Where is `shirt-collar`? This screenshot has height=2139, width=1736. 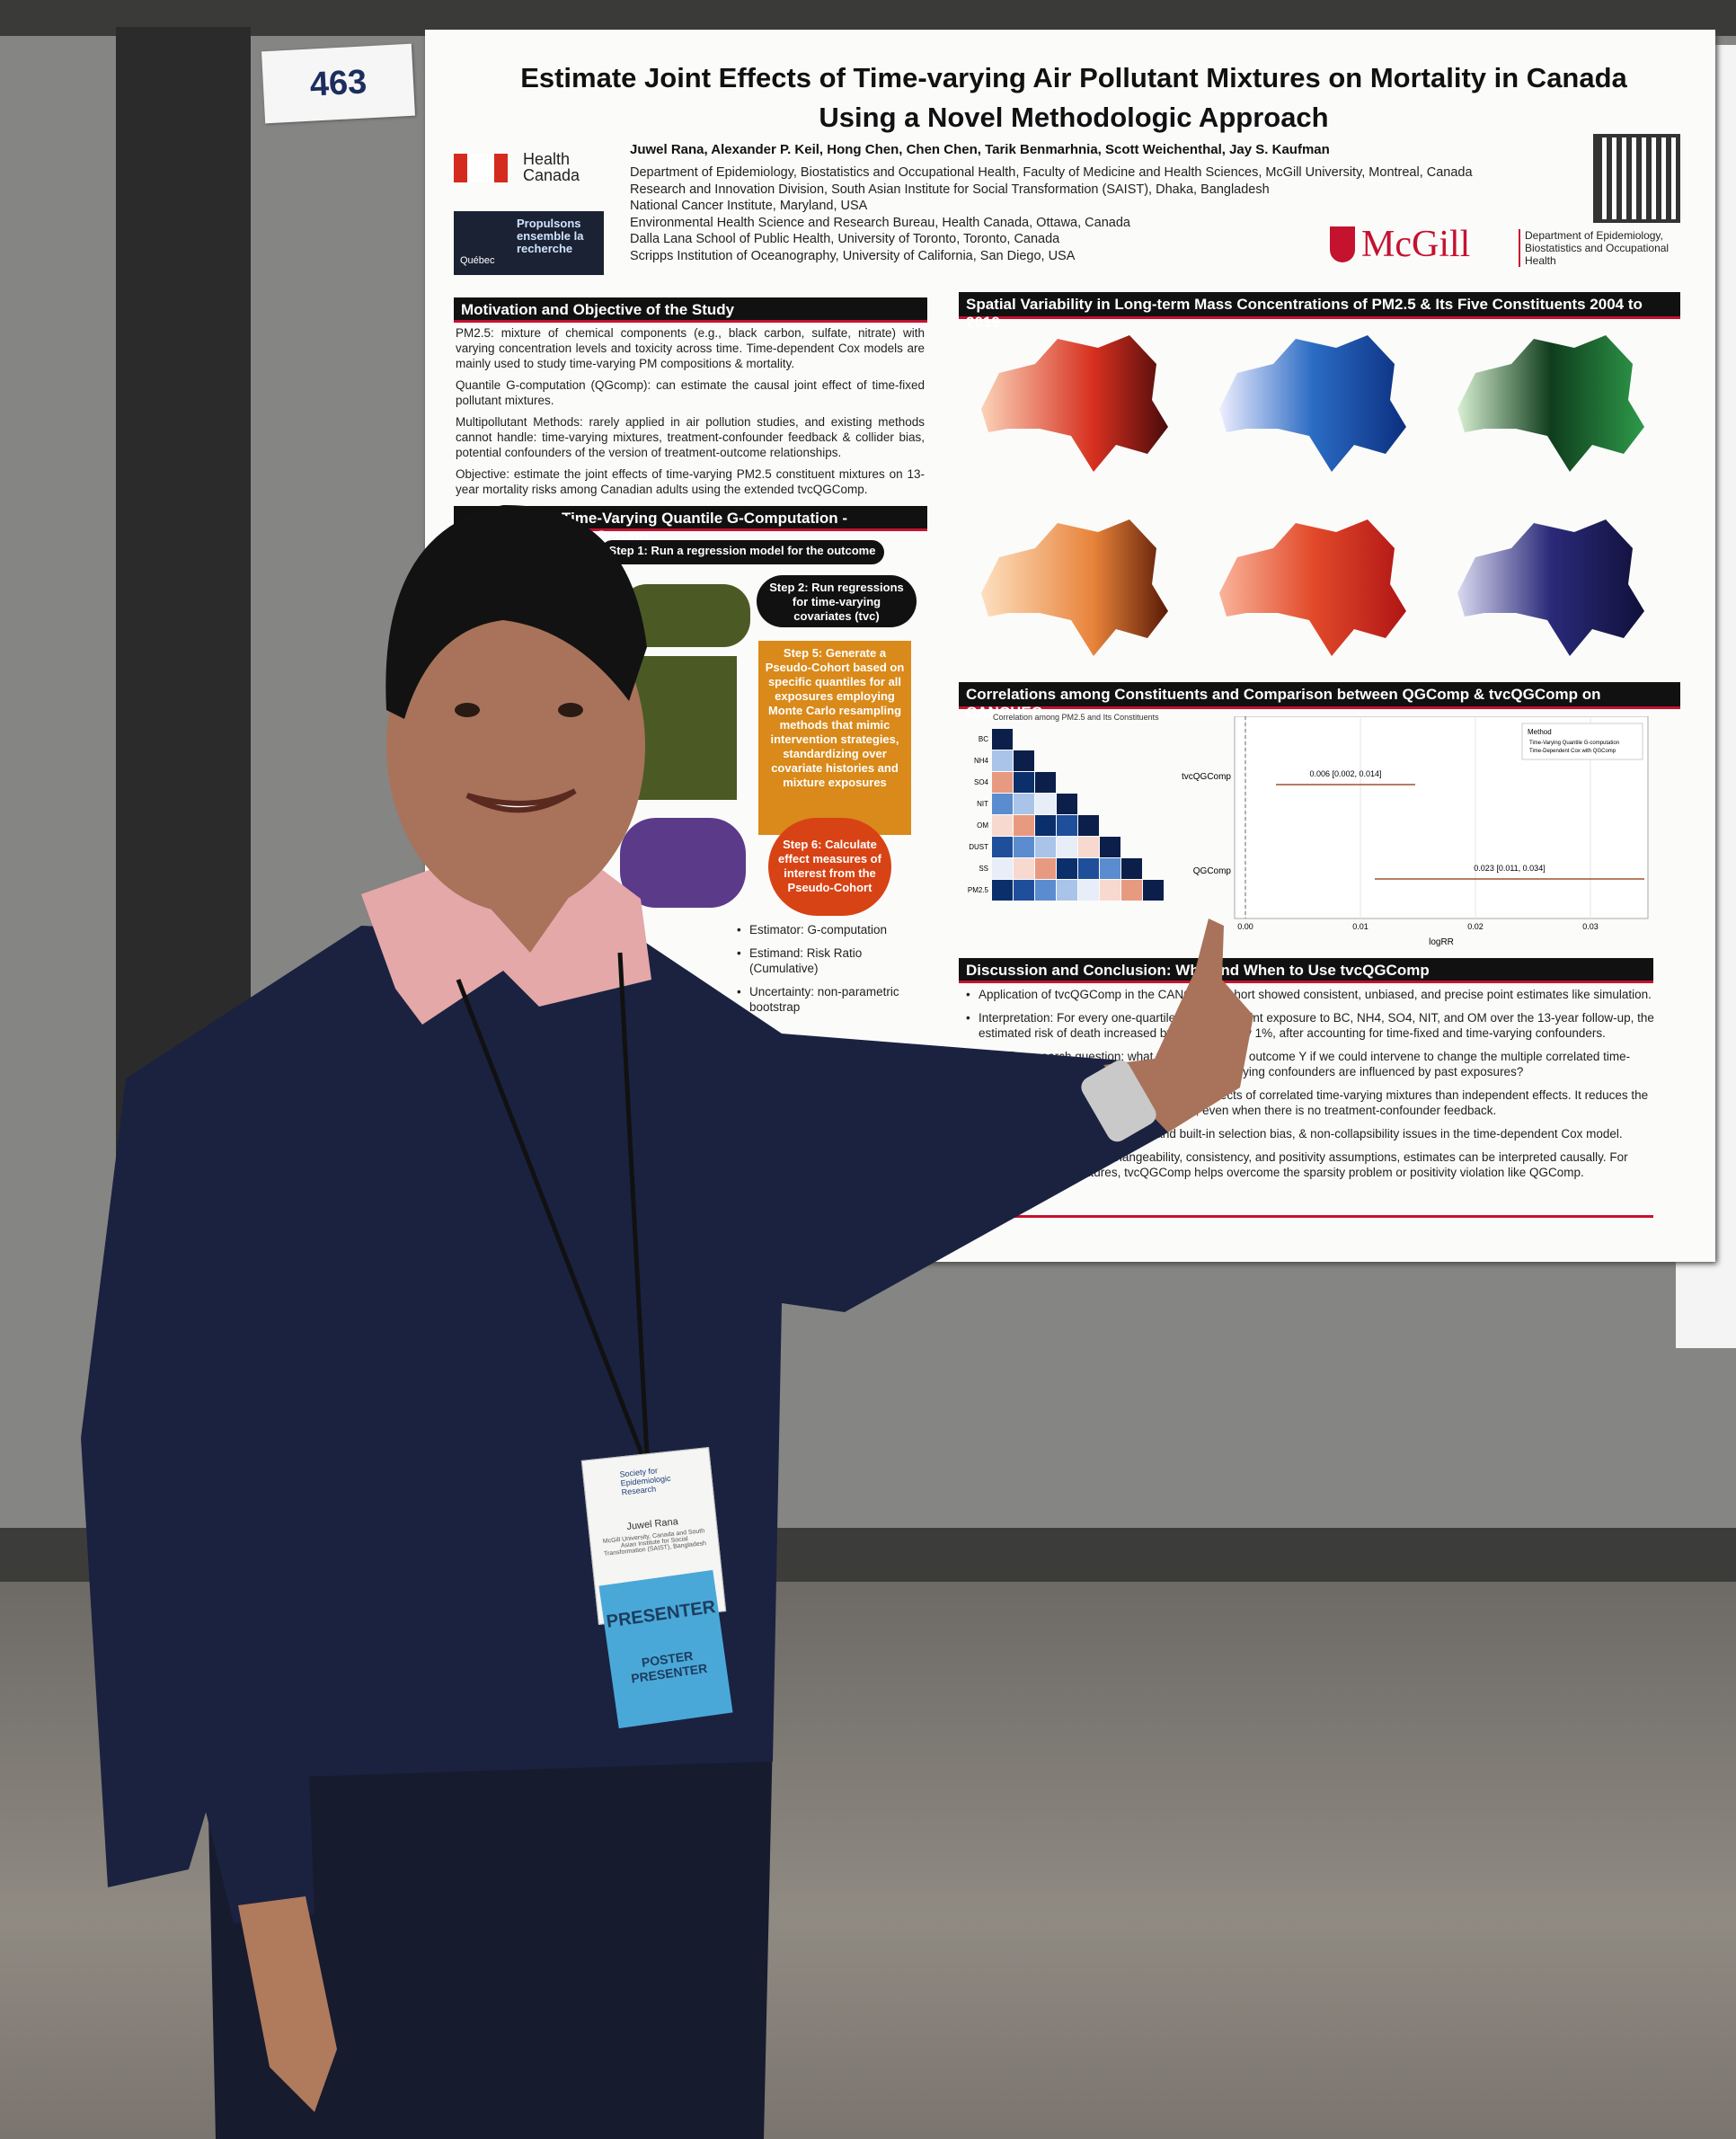 shirt-collar is located at coordinates (506, 944).